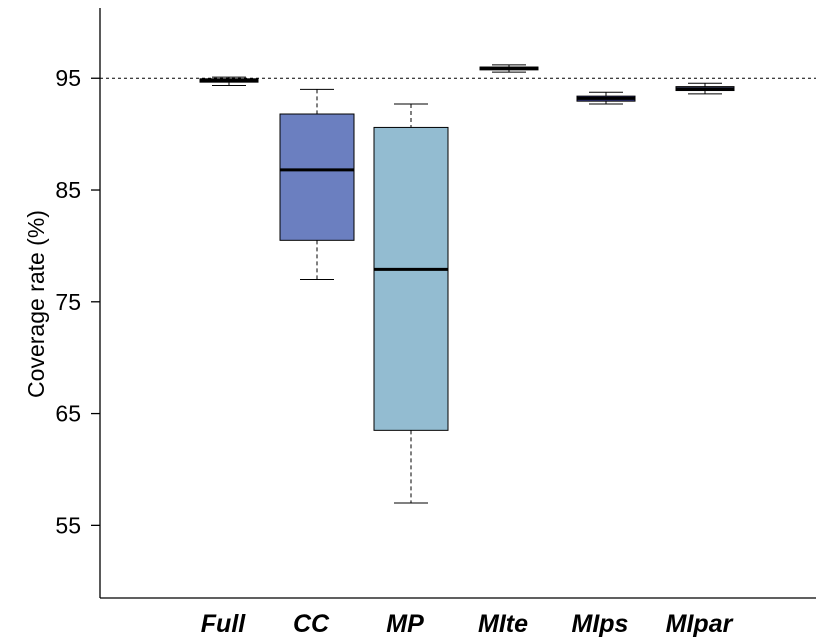 The image size is (816, 642). Describe the element at coordinates (509, 68) in the screenshot. I see `box-mite` at that location.